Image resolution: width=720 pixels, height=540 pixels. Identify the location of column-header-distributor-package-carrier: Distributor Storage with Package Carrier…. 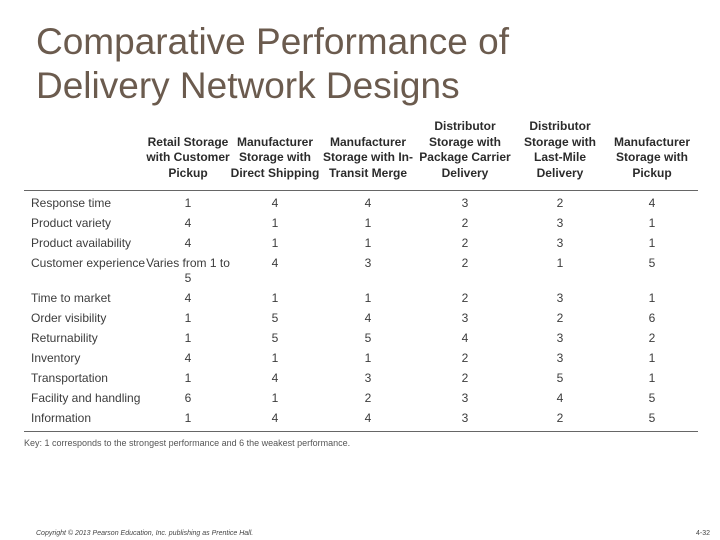
(465, 155).